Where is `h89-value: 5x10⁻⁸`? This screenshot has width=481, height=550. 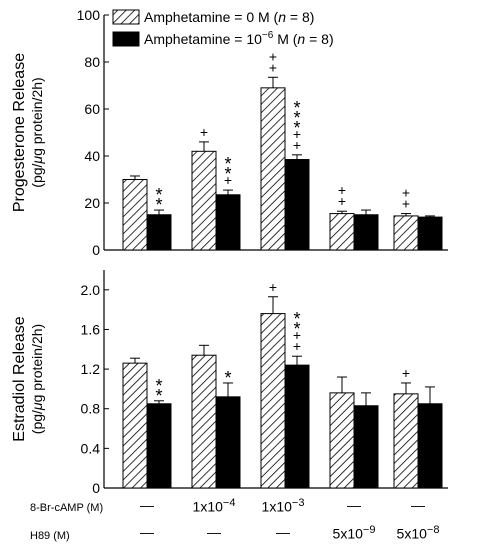 h89-value: 5x10⁻⁸ is located at coordinates (418, 533).